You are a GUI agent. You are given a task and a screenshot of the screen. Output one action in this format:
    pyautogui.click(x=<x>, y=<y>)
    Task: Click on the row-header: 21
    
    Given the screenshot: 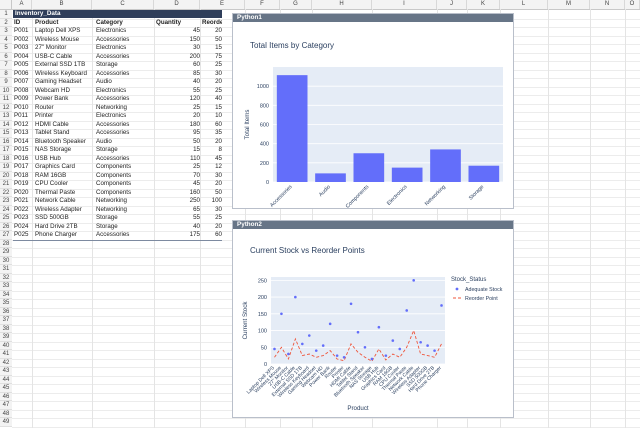 What is the action you would take?
    pyautogui.click(x=6, y=184)
    